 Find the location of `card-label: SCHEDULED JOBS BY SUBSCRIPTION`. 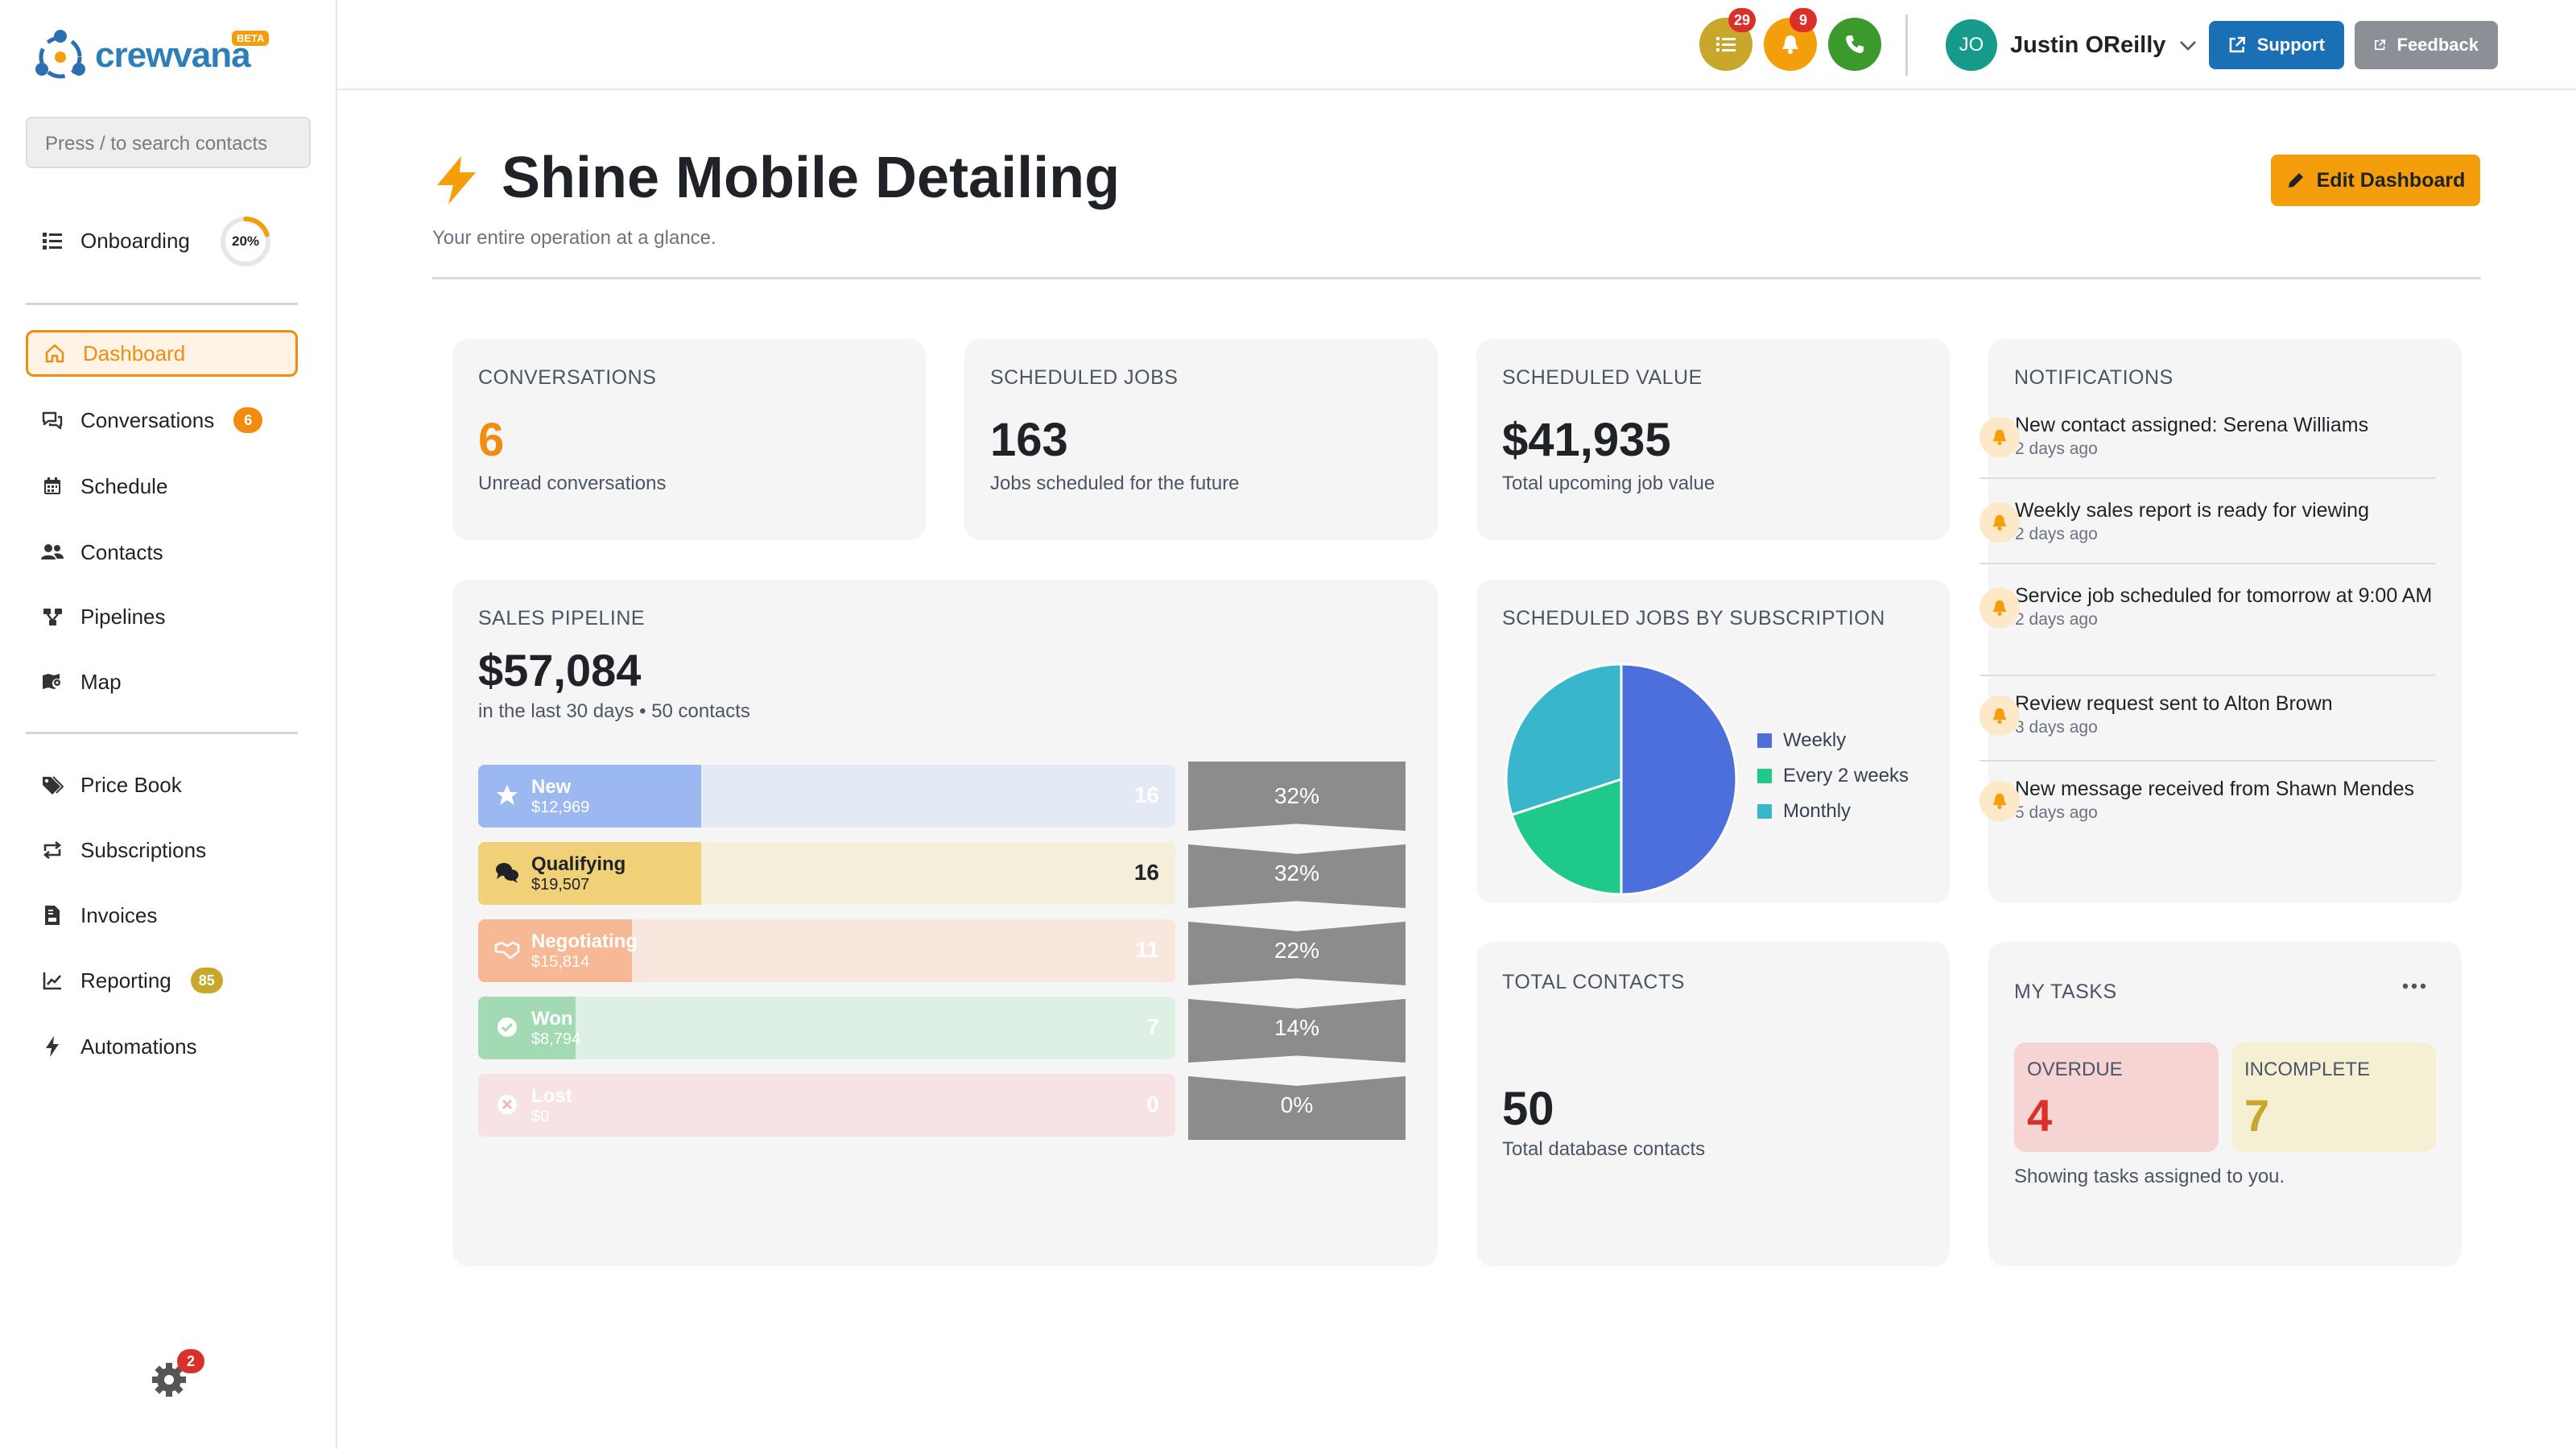

card-label: SCHEDULED JOBS BY SUBSCRIPTION is located at coordinates (1693, 618).